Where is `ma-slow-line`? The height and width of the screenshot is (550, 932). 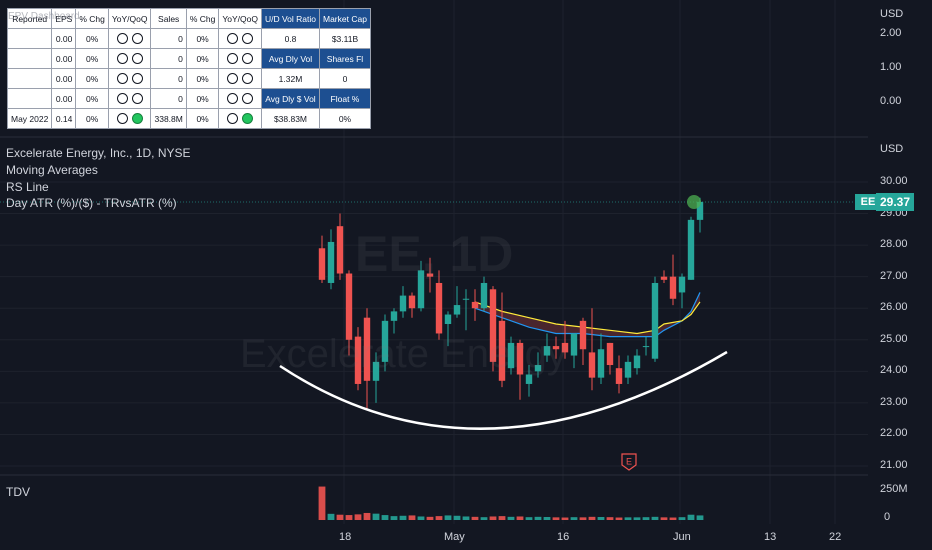
ma-slow-line is located at coordinates (587, 318).